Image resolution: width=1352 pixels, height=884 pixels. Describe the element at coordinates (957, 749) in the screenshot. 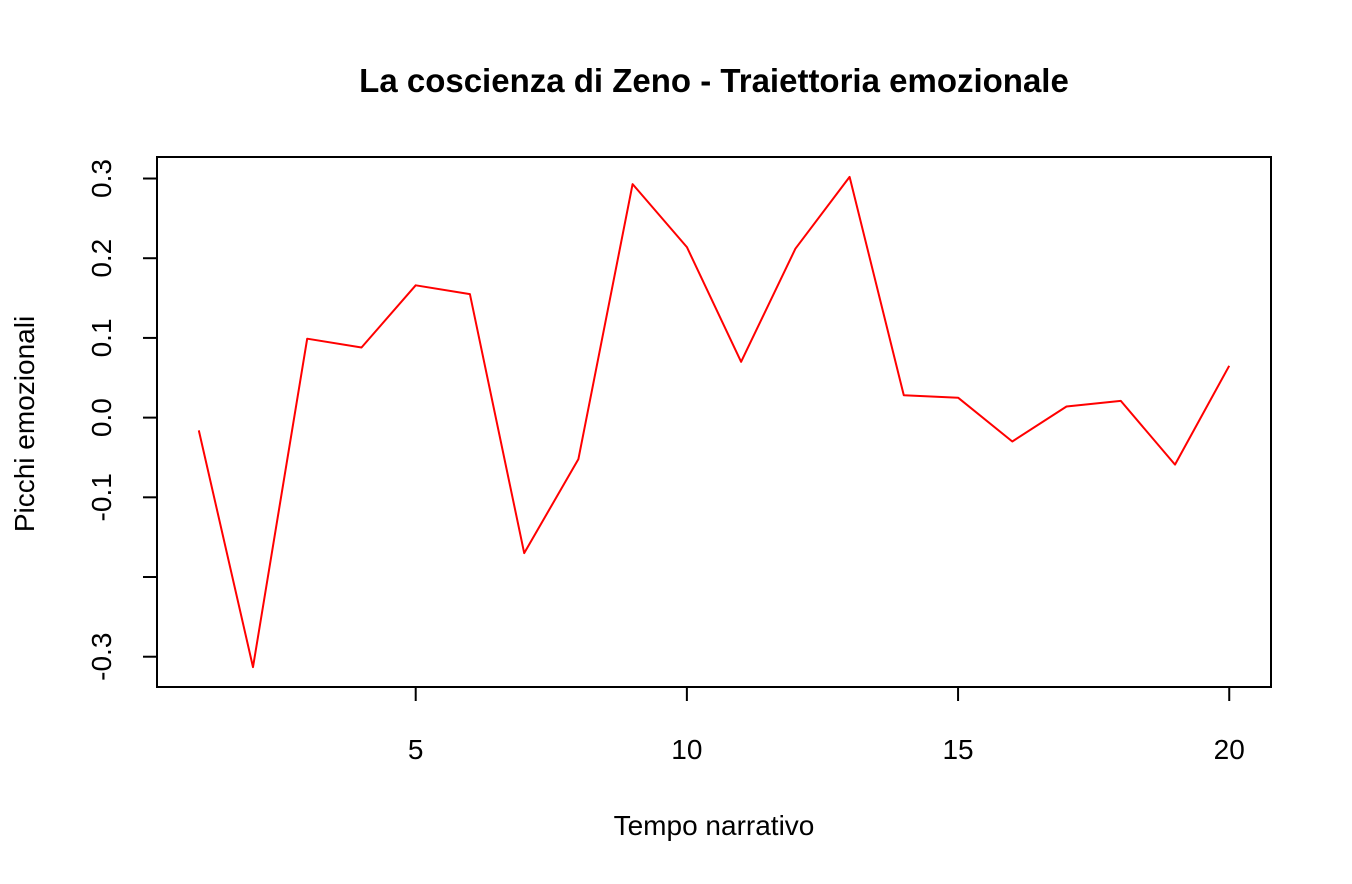

I see `x-tick-label: 15` at that location.